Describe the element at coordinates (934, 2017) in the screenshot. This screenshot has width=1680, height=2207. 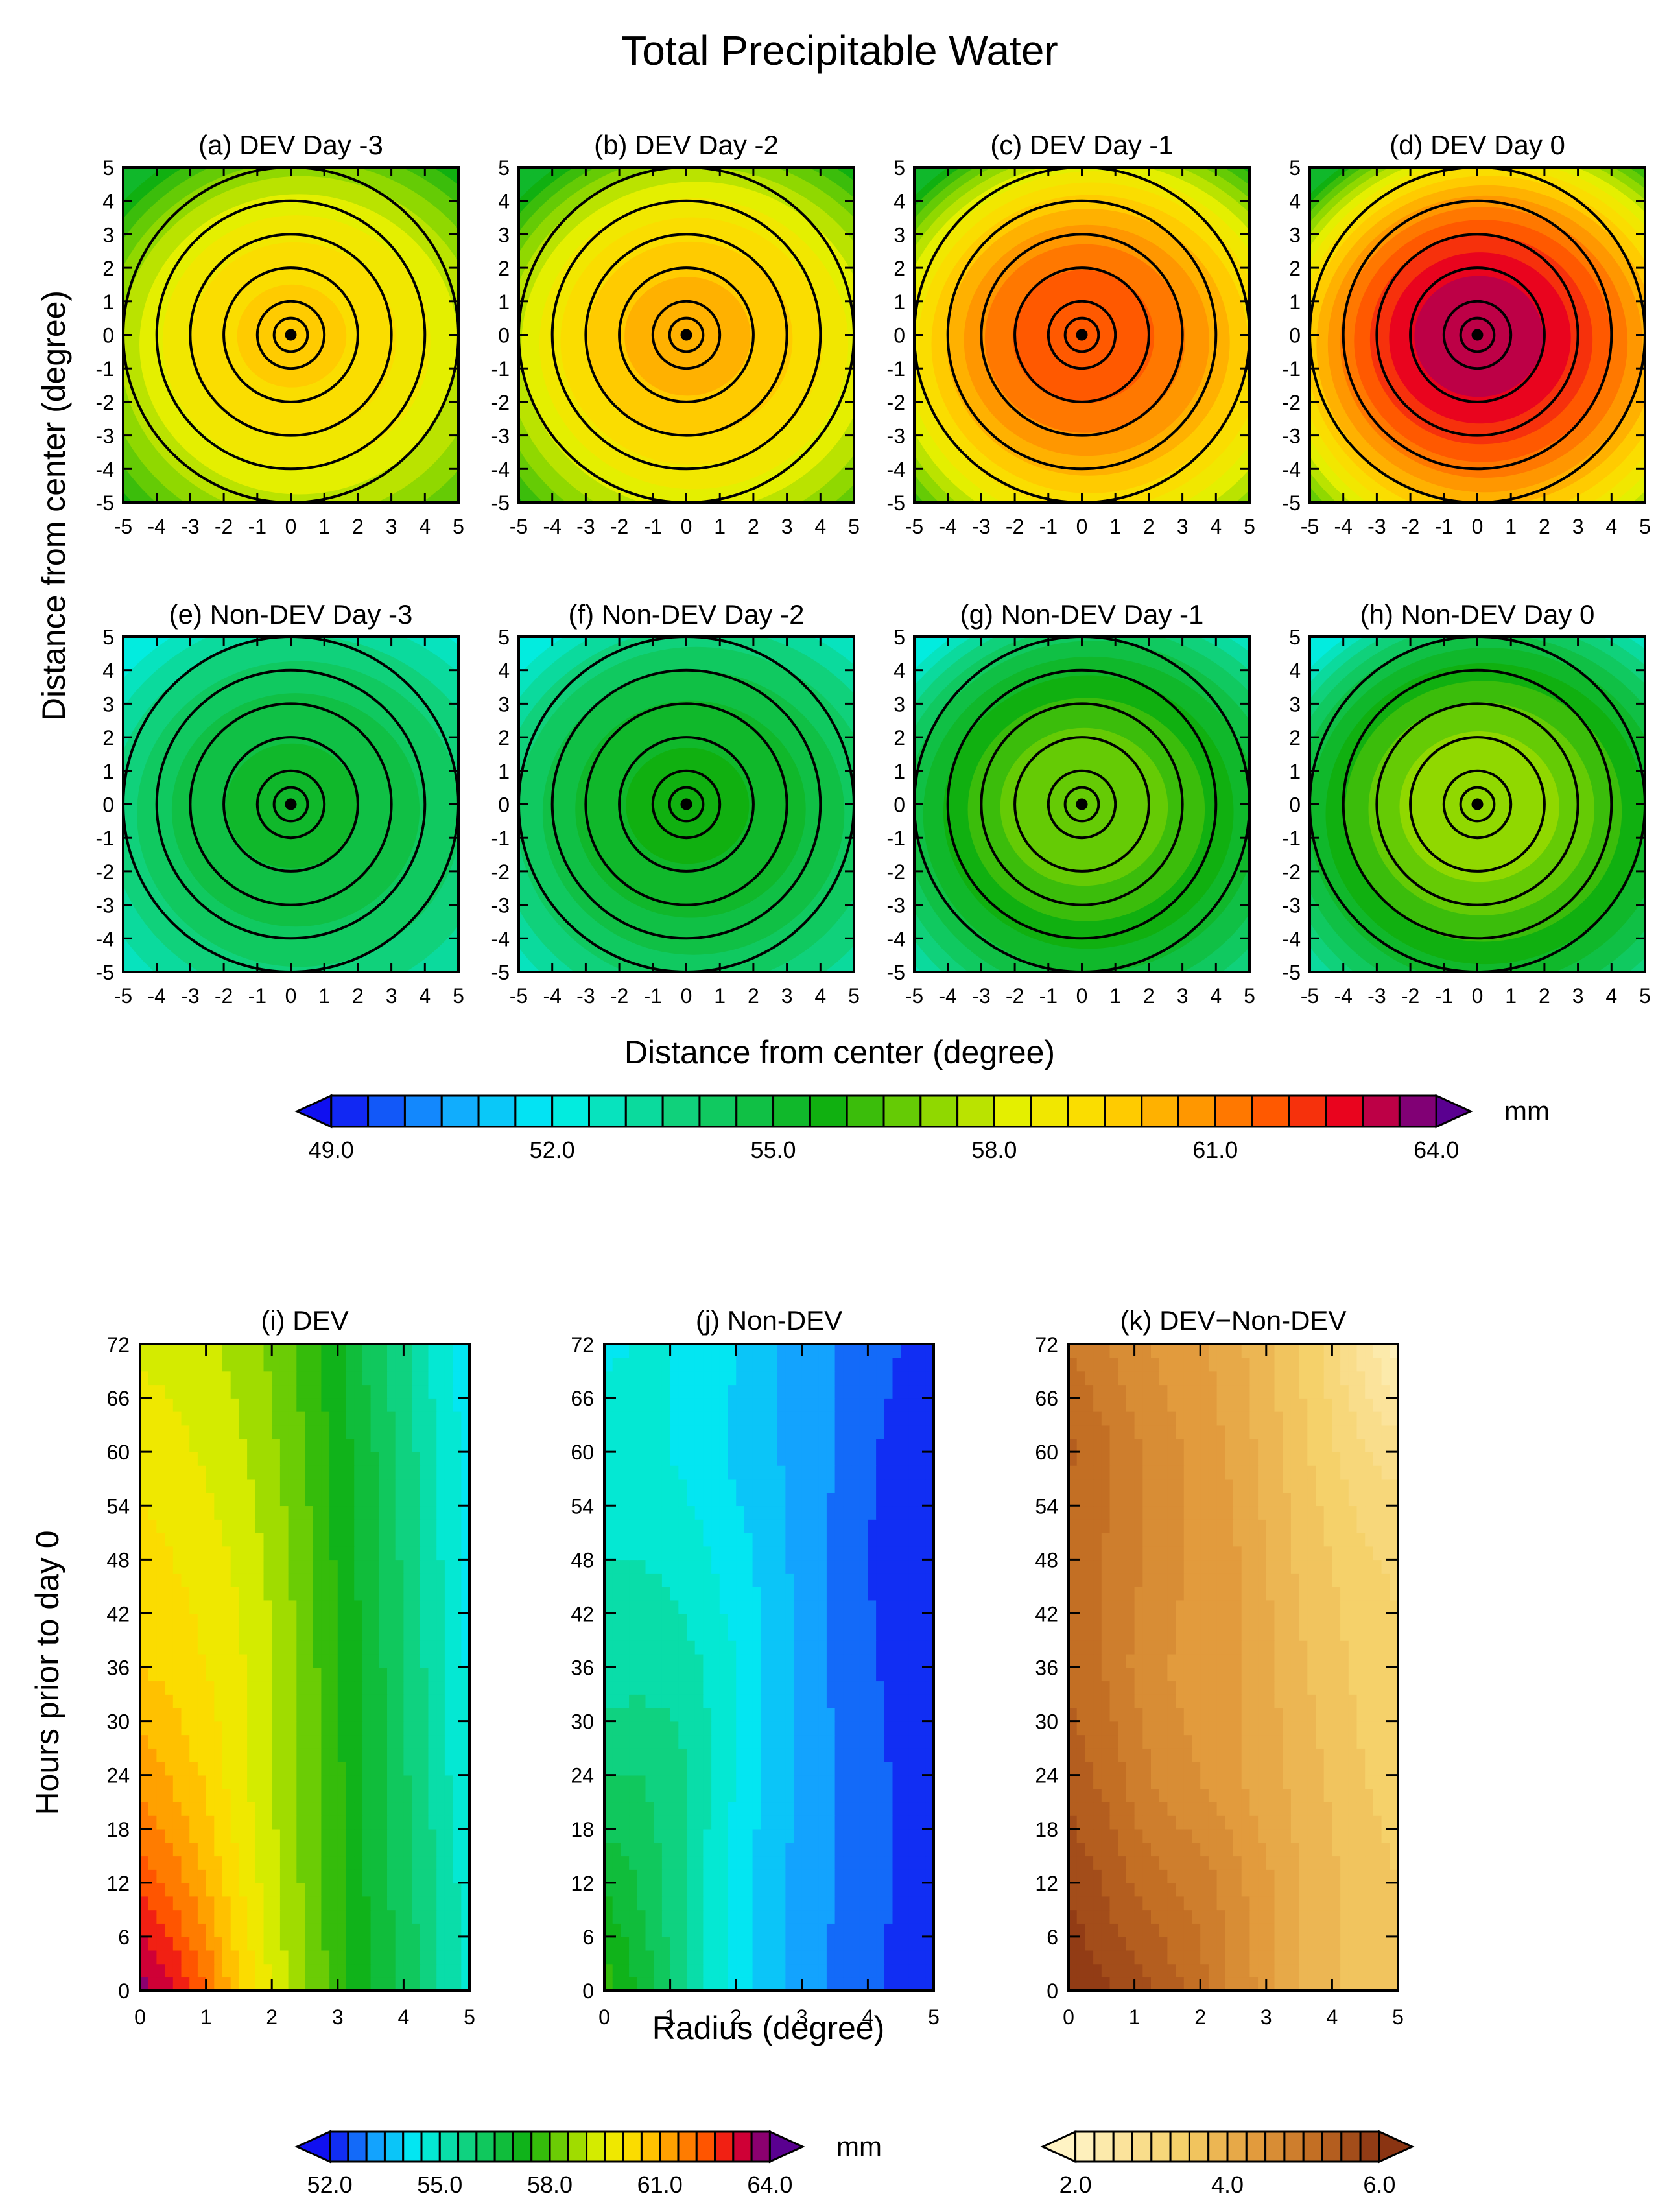
I see `x-tick-label: 5` at that location.